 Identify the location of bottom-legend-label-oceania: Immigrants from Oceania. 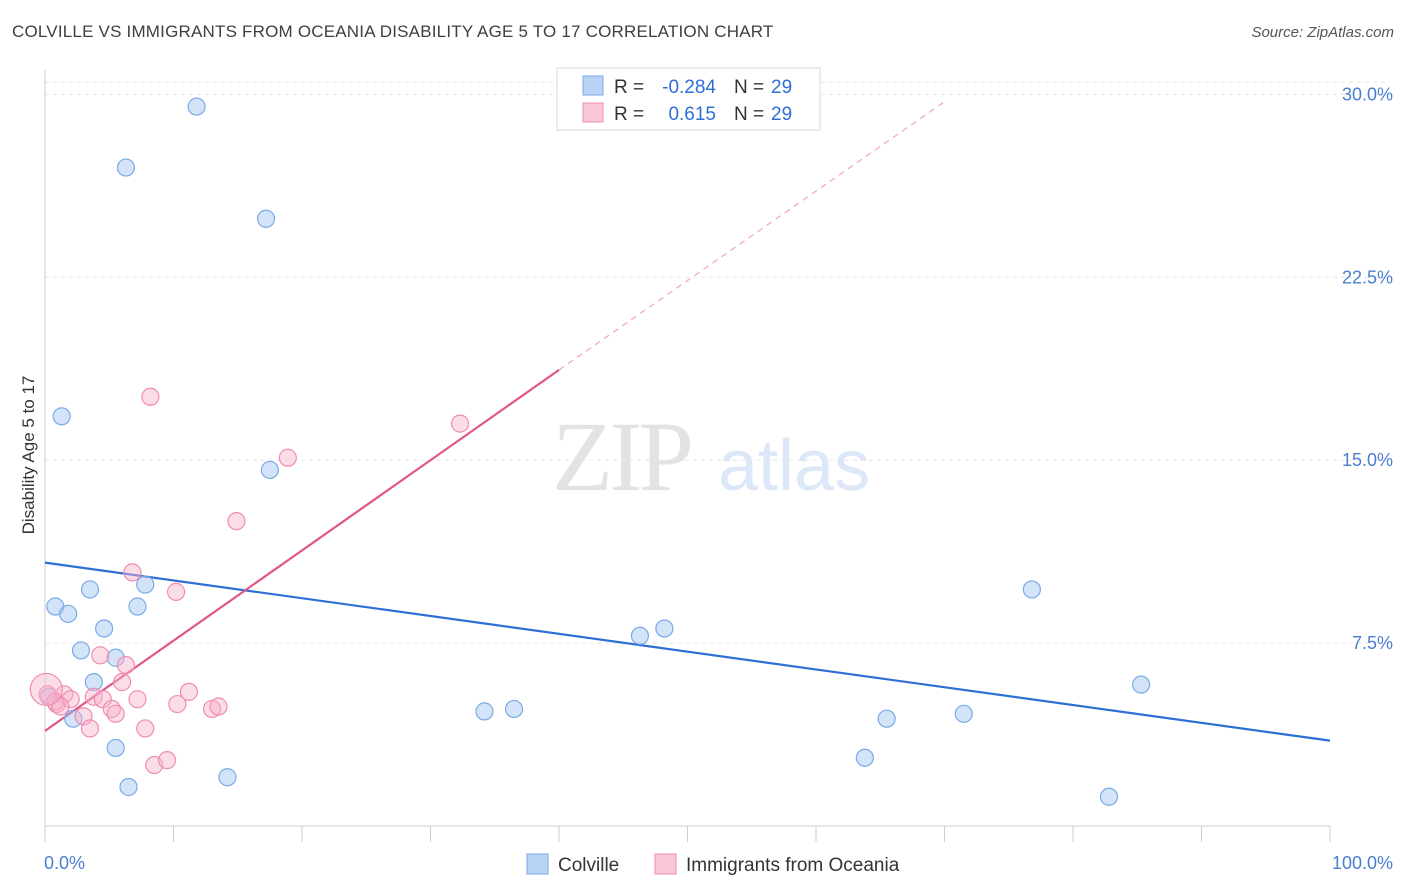
(793, 865).